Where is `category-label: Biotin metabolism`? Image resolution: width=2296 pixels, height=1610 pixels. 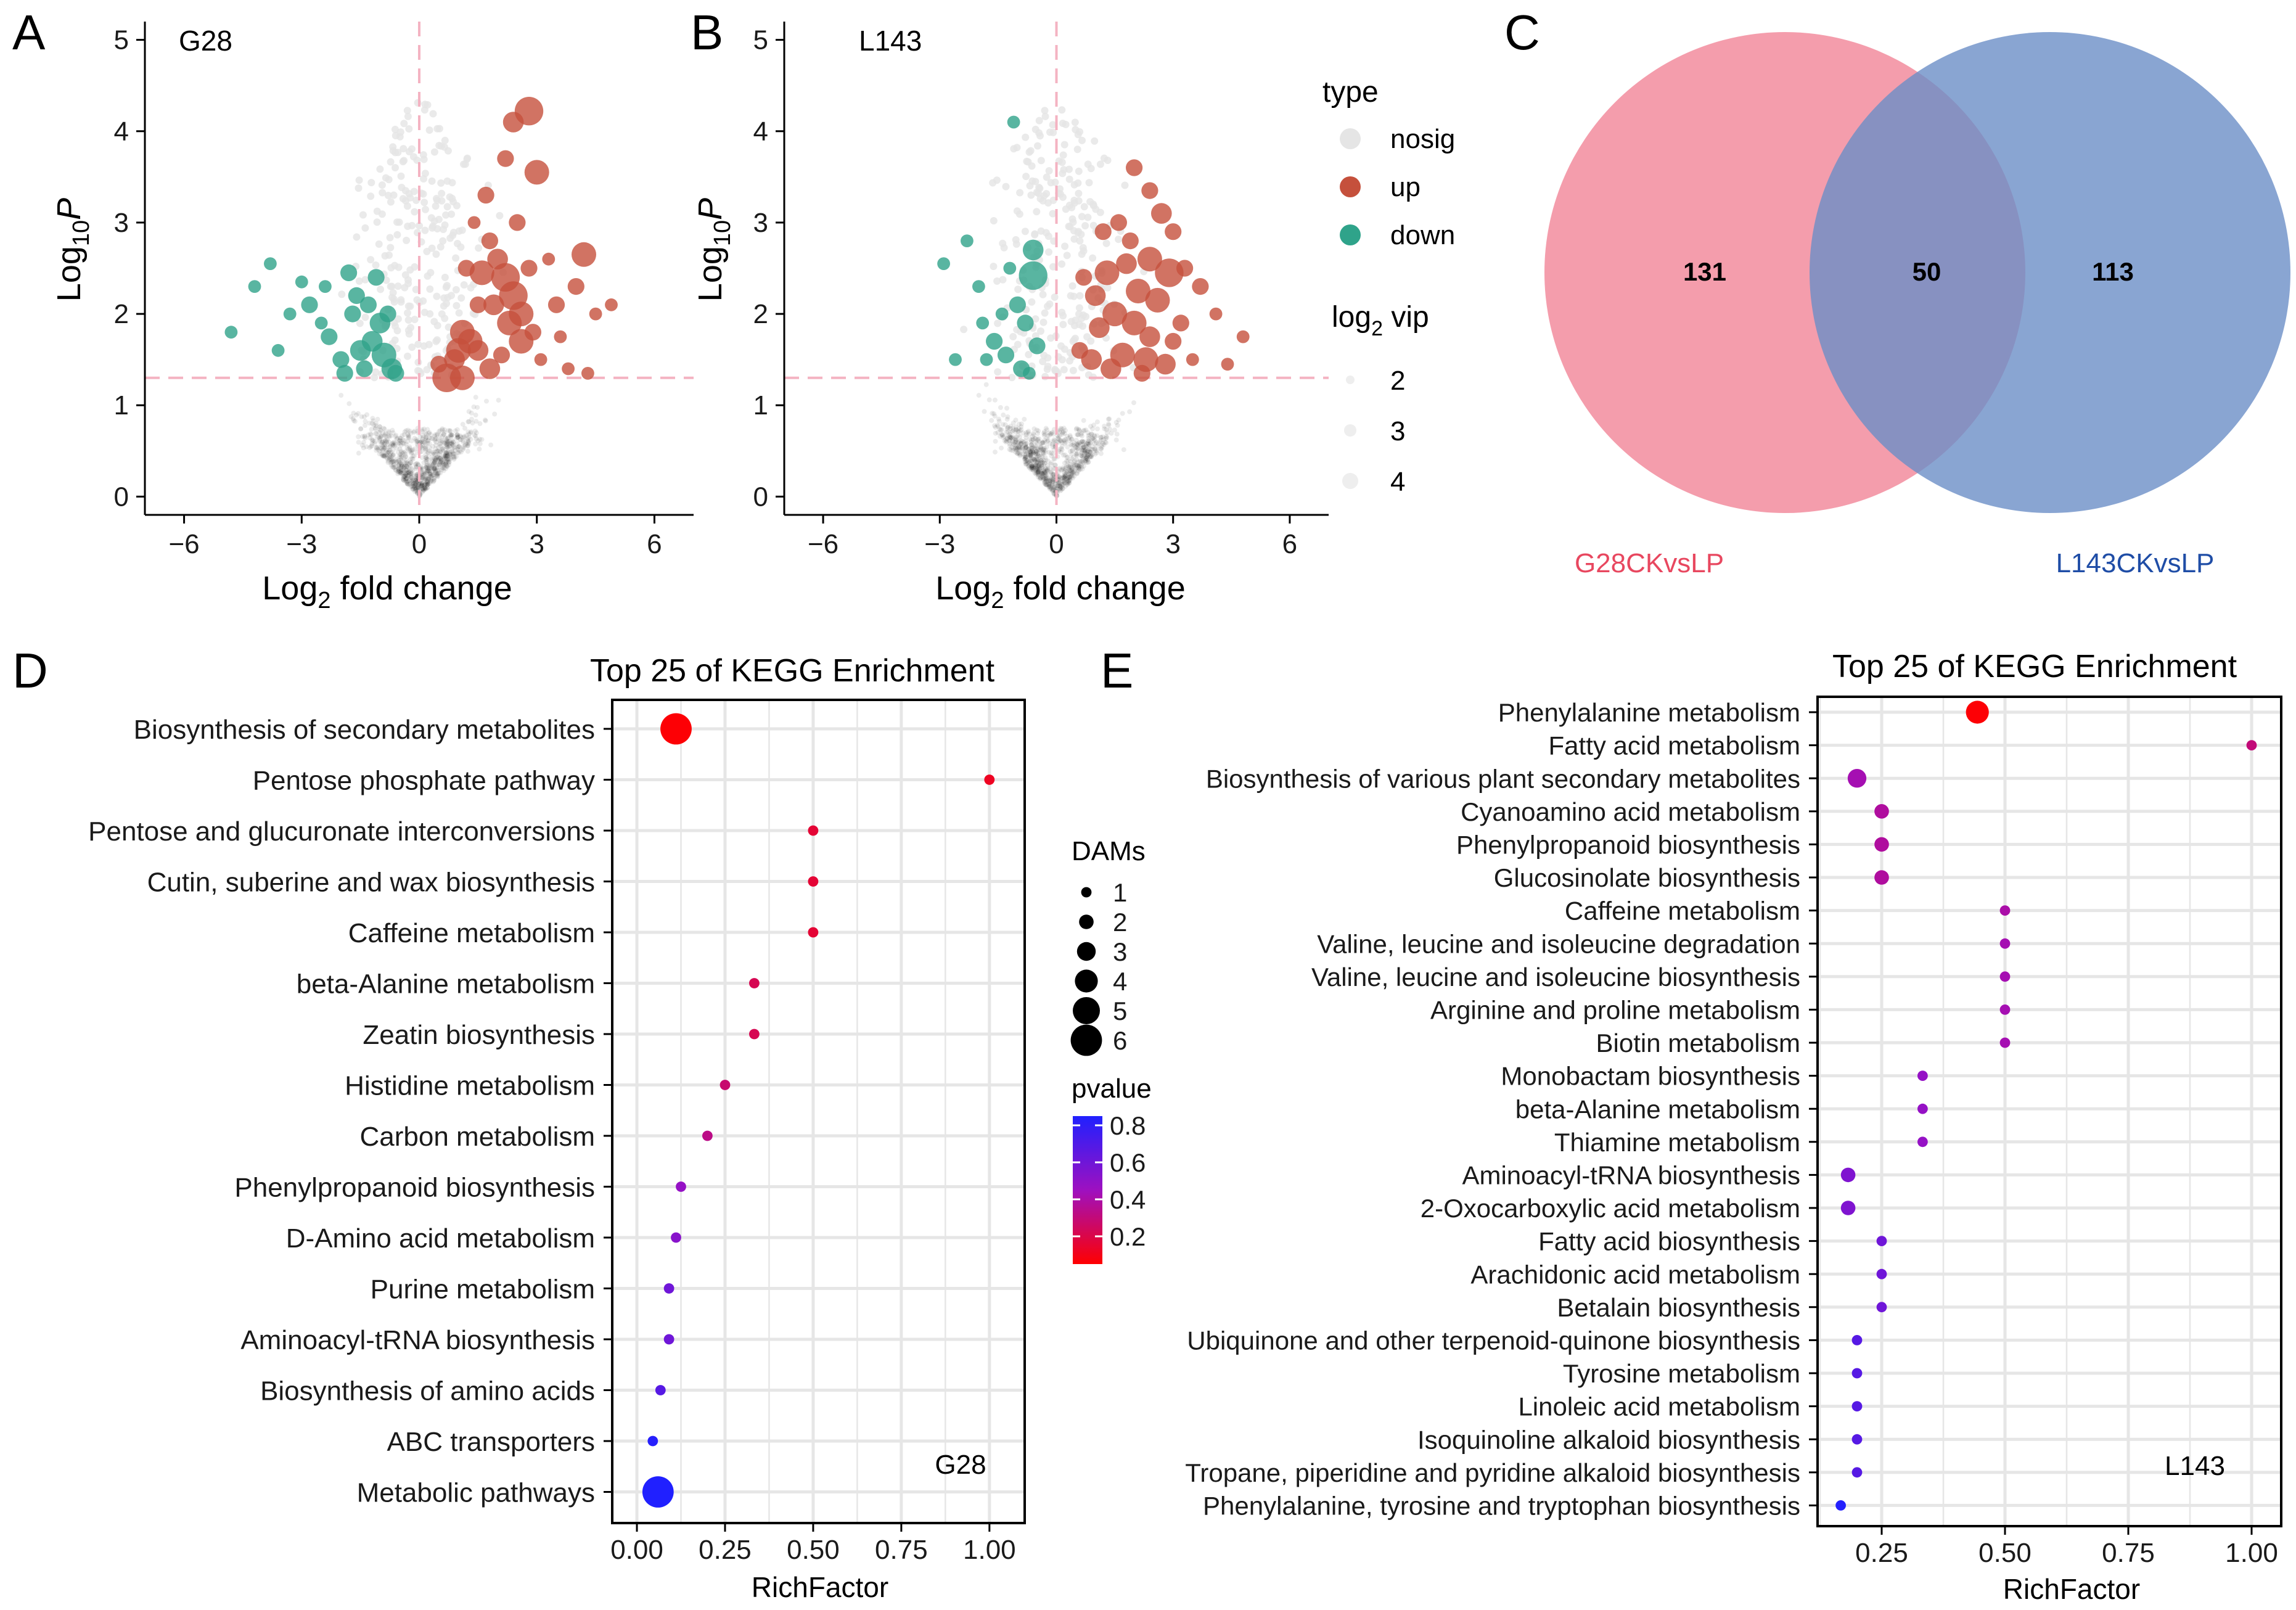
category-label: Biotin metabolism is located at coordinates (1698, 1043).